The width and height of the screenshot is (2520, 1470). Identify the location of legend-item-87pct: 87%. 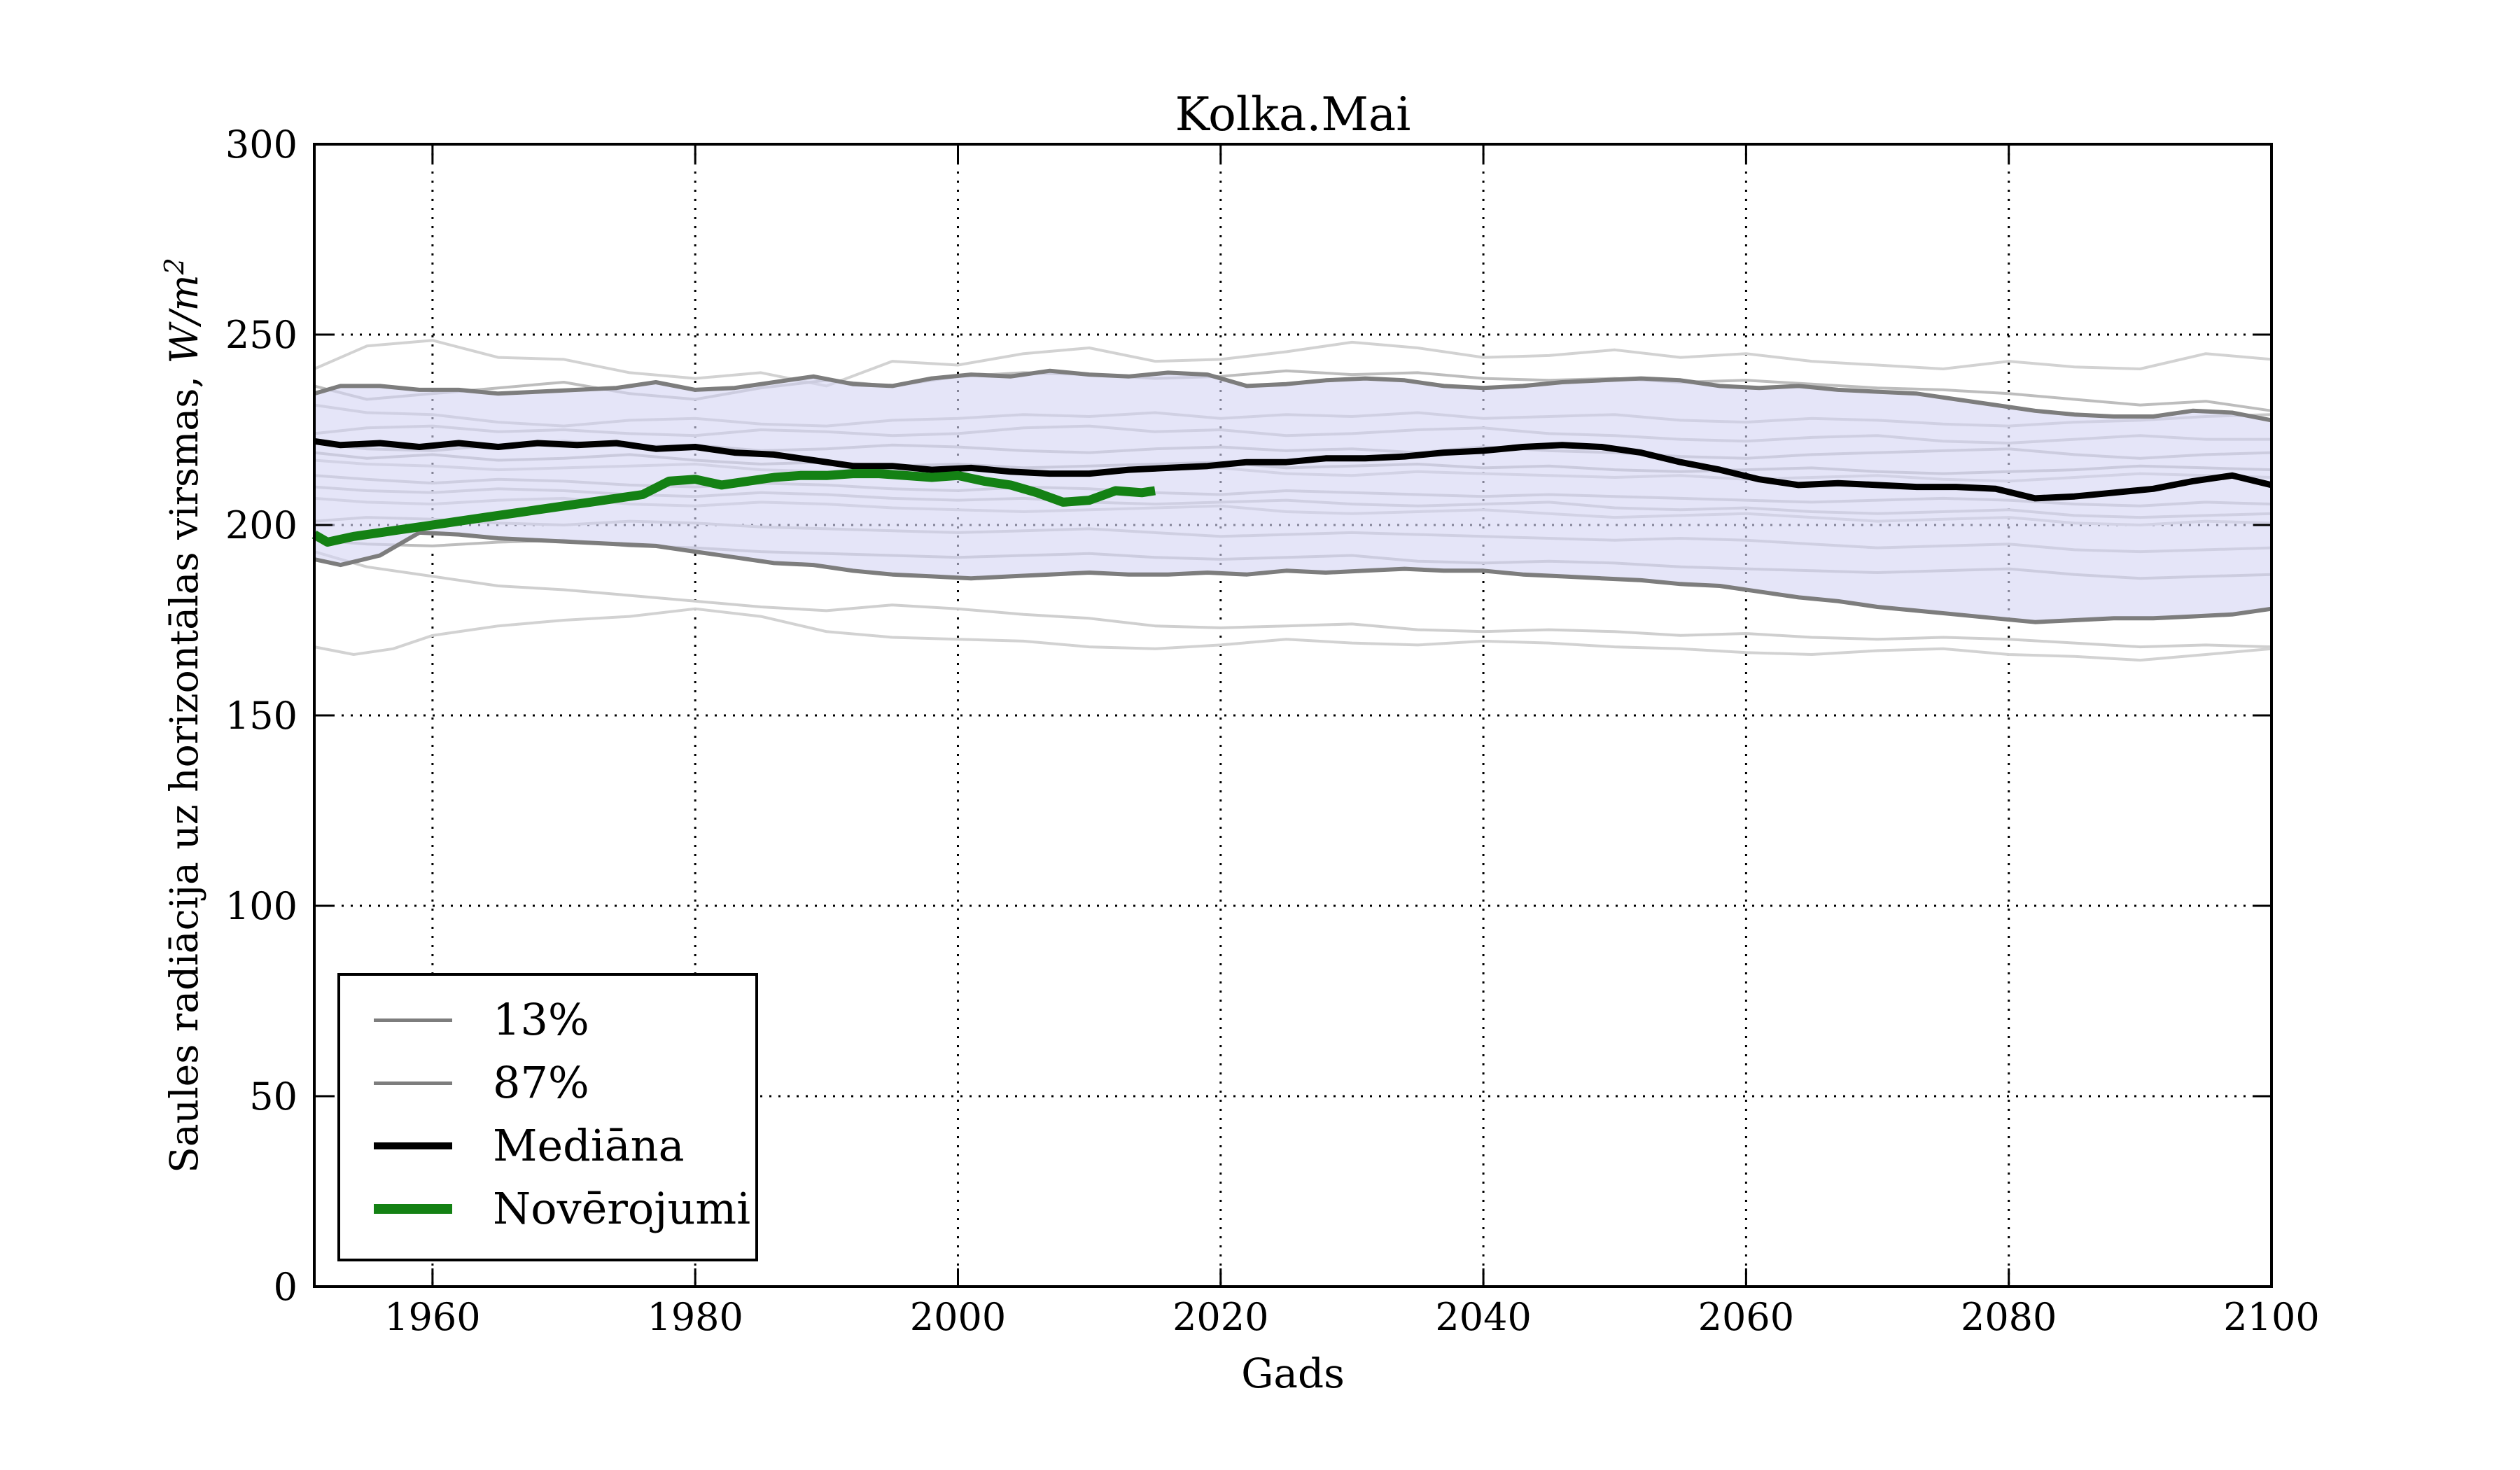
(557, 1083).